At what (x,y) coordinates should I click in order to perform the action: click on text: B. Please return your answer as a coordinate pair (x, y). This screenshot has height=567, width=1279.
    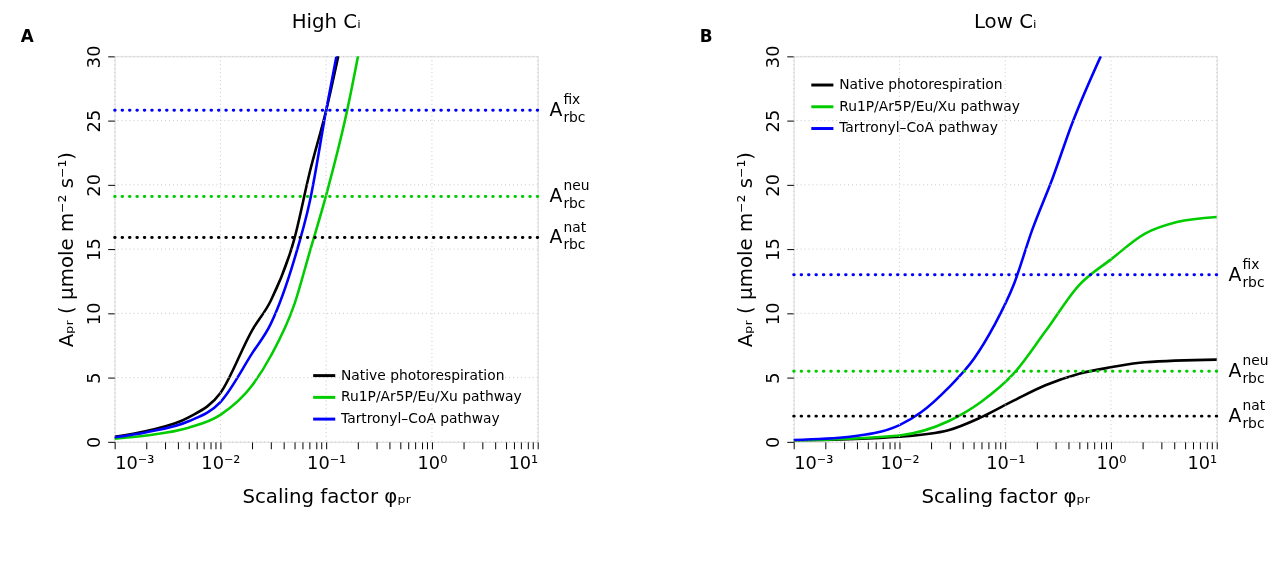
    Looking at the image, I should click on (706, 35).